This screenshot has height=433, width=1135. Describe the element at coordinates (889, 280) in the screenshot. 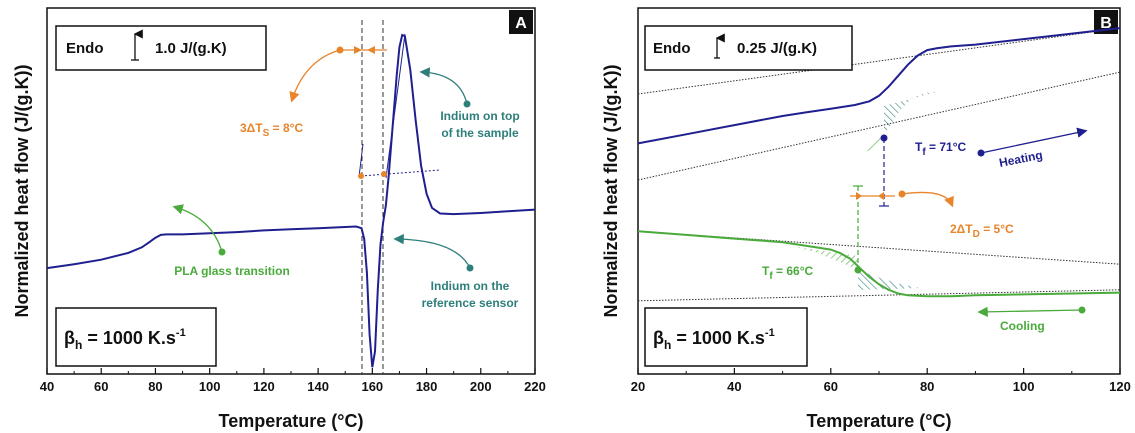

I see `hatch-cooling-lower` at that location.